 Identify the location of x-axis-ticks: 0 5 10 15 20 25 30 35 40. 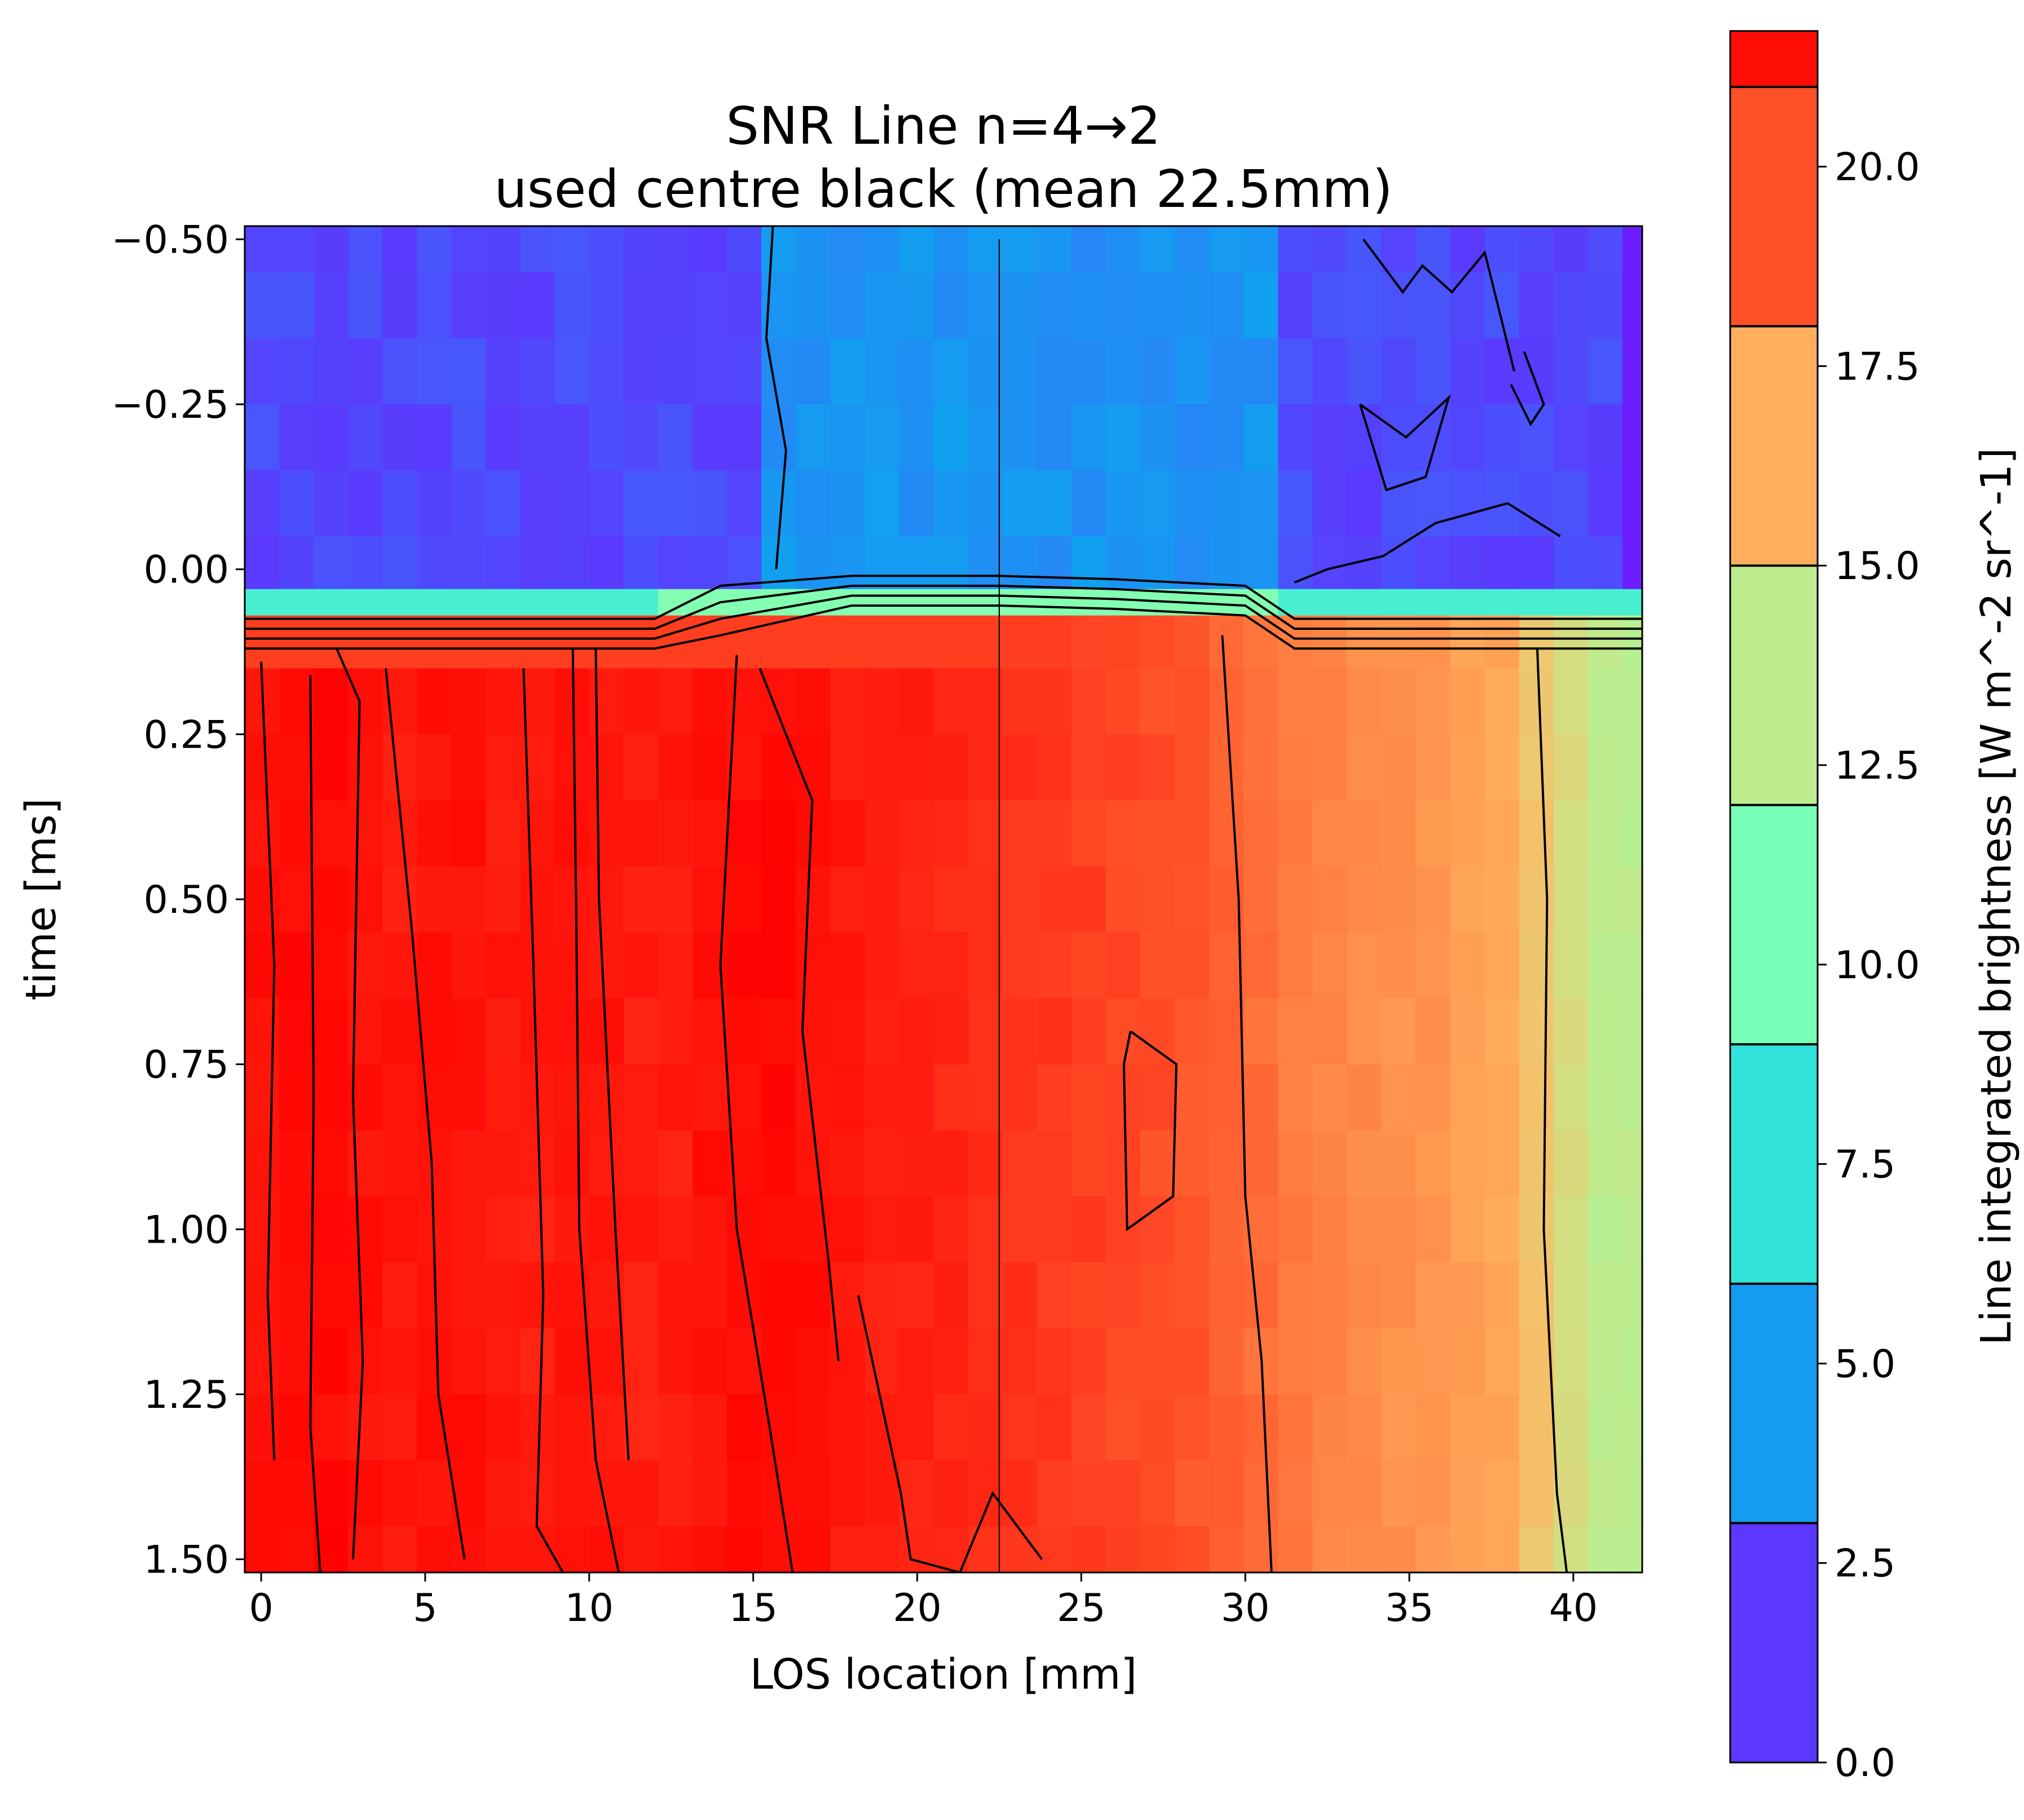
(924, 1601).